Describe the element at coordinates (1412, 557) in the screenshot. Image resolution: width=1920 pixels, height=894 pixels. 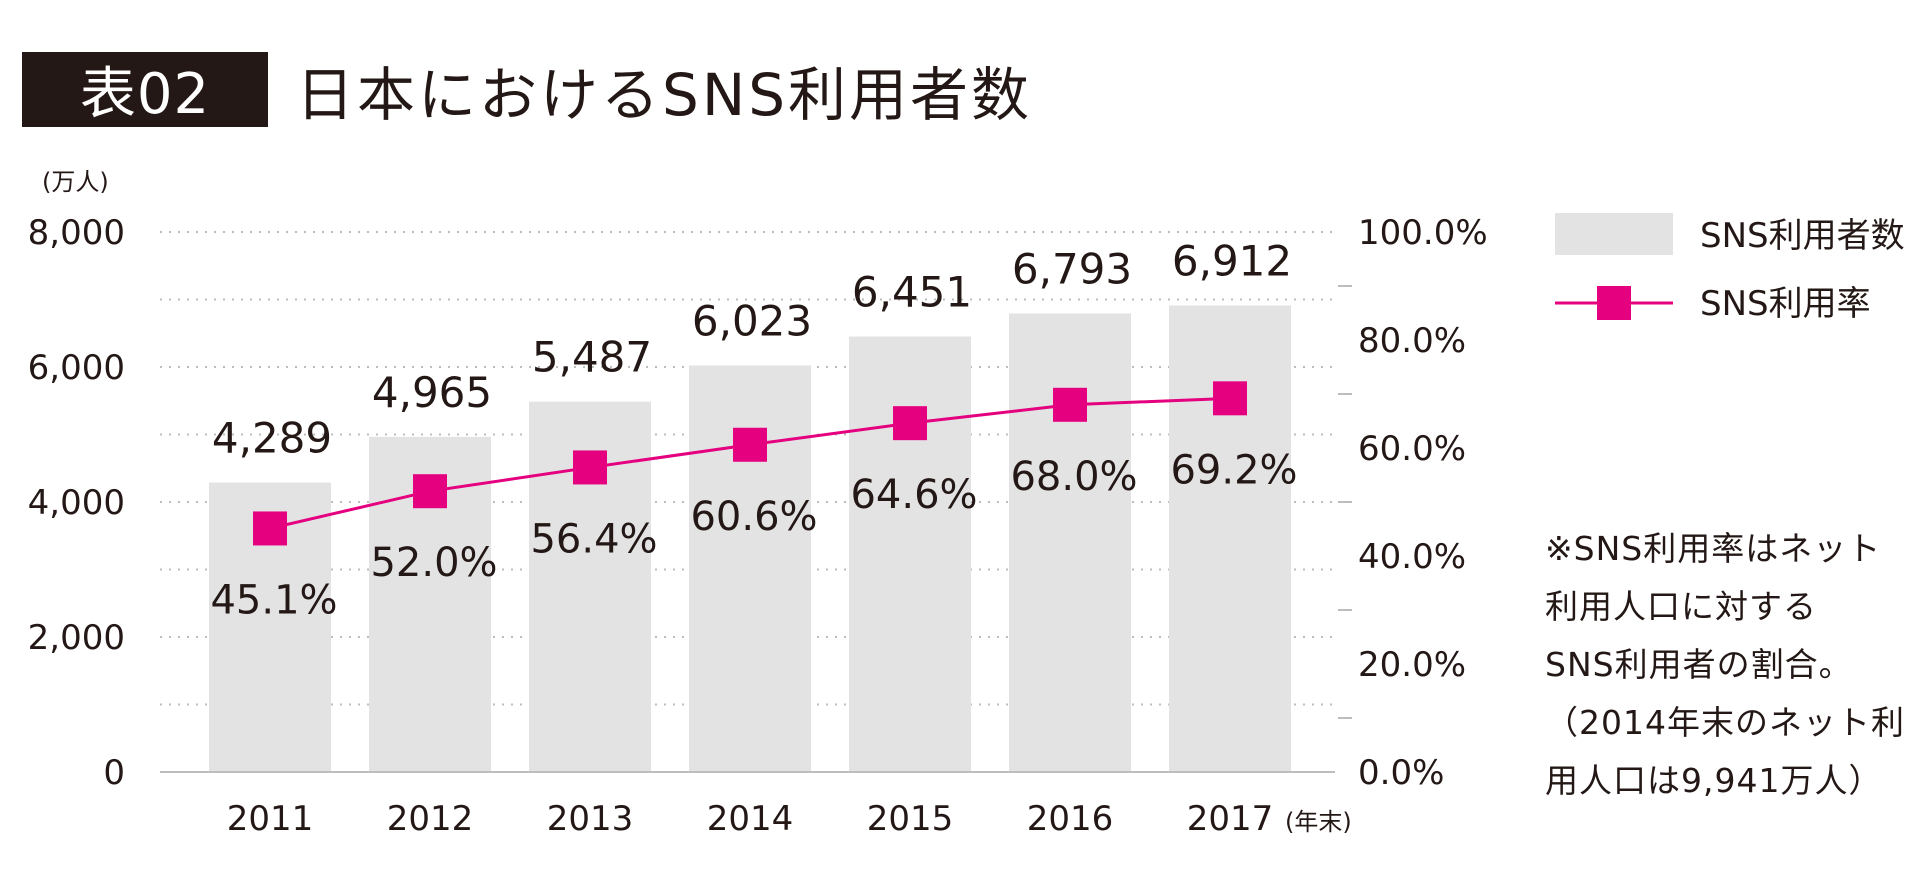
I see `y-right-tick-label: 40.0%` at that location.